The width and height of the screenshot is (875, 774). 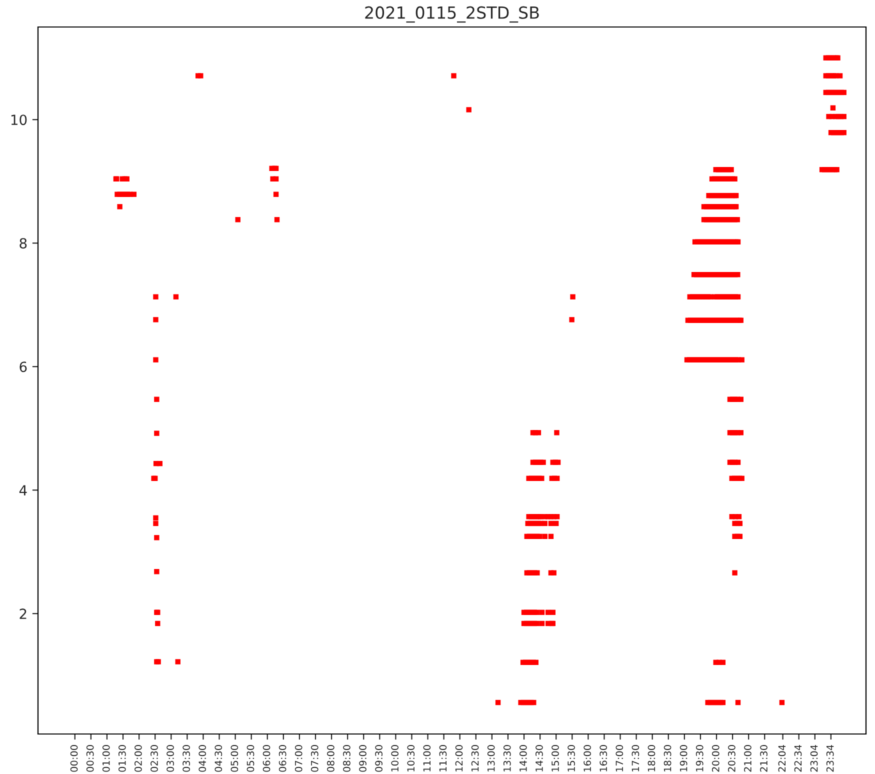 What do you see at coordinates (186, 758) in the screenshot?
I see `x-tick-label: 03:30` at bounding box center [186, 758].